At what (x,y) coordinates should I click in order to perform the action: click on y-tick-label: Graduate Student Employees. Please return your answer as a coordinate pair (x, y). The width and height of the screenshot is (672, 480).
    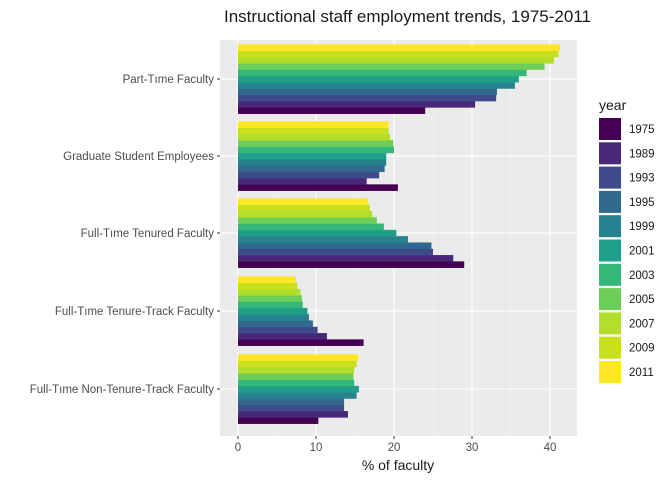
    Looking at the image, I should click on (138, 157).